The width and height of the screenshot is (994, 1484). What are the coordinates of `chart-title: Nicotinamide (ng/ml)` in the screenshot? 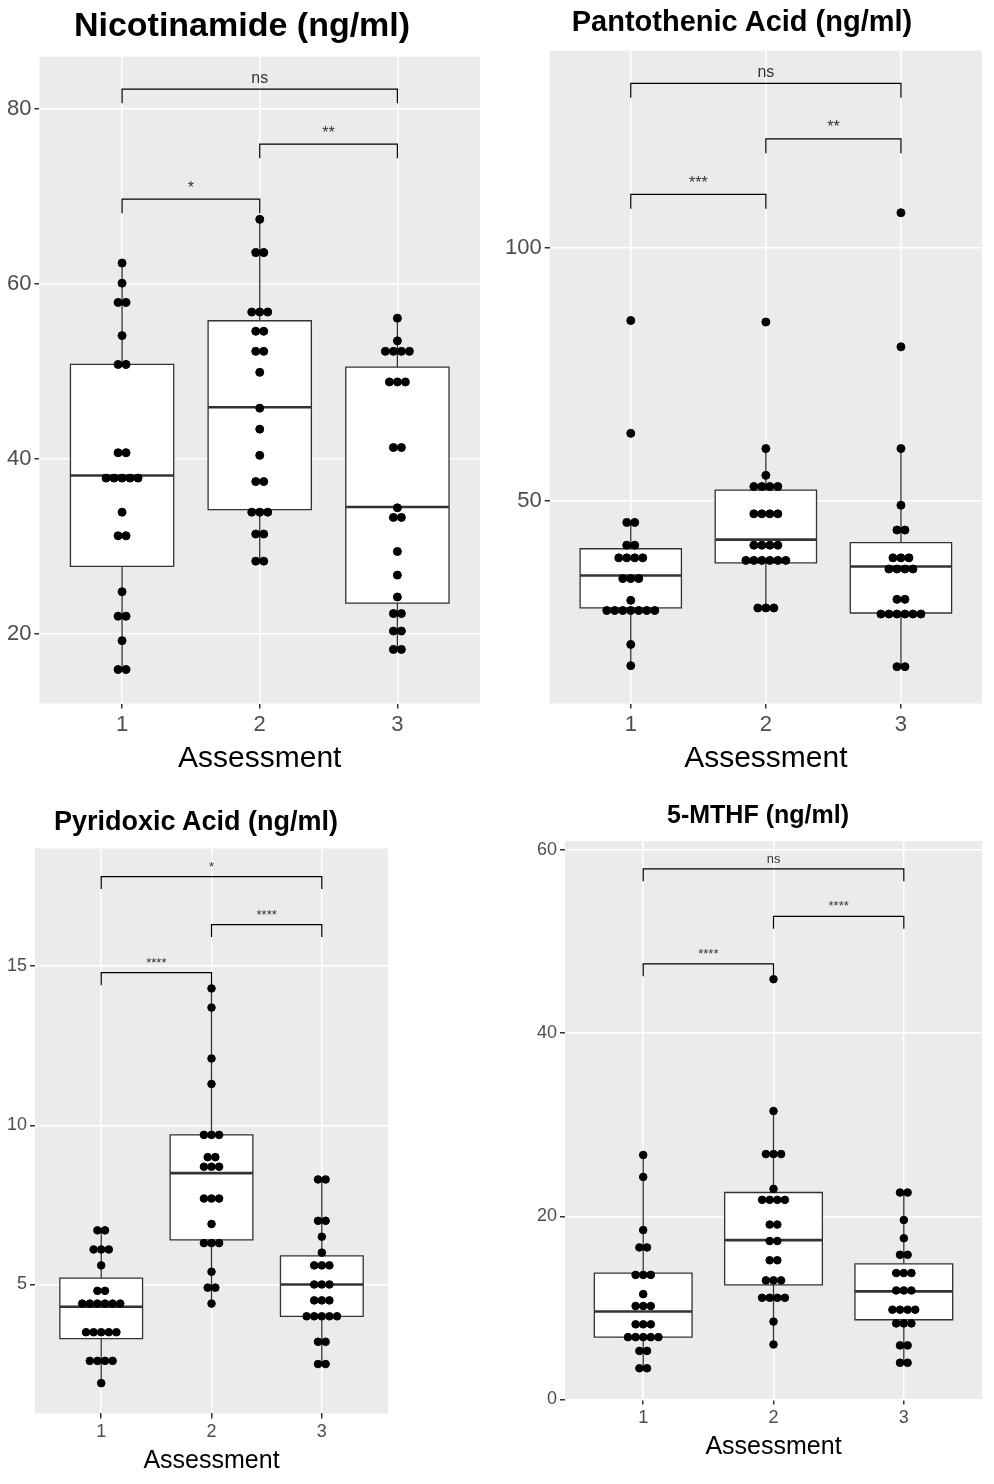 It's located at (242, 23).